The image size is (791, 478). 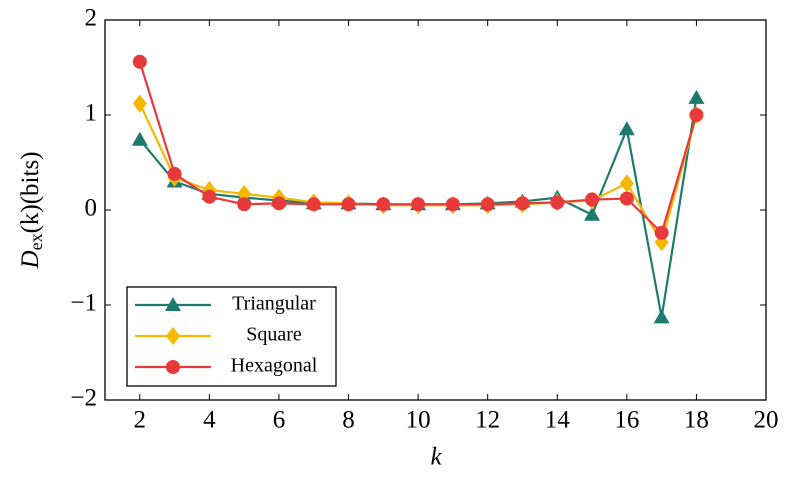 I want to click on y-label-sub: ex, so click(x=36, y=241).